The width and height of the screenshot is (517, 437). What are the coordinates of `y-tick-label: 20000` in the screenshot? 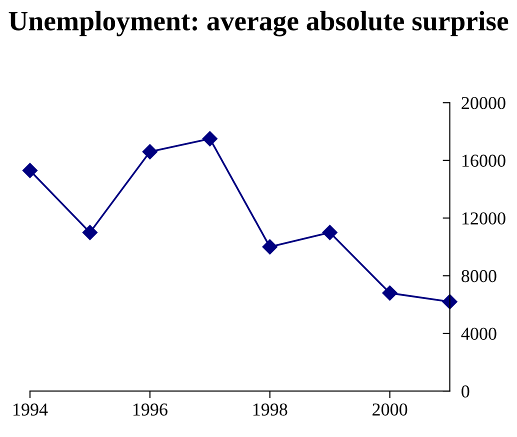 It's located at (484, 103).